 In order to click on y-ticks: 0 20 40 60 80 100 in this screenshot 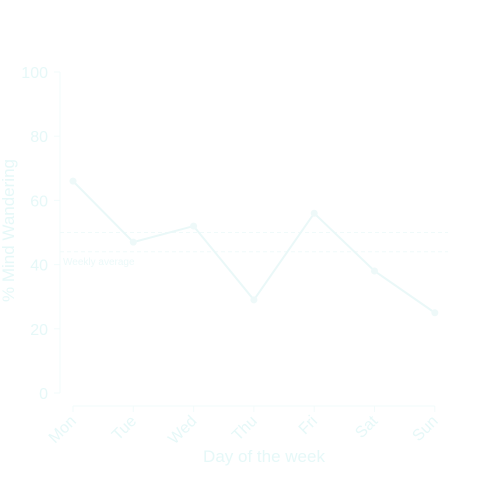, I will do `click(40, 234)`.